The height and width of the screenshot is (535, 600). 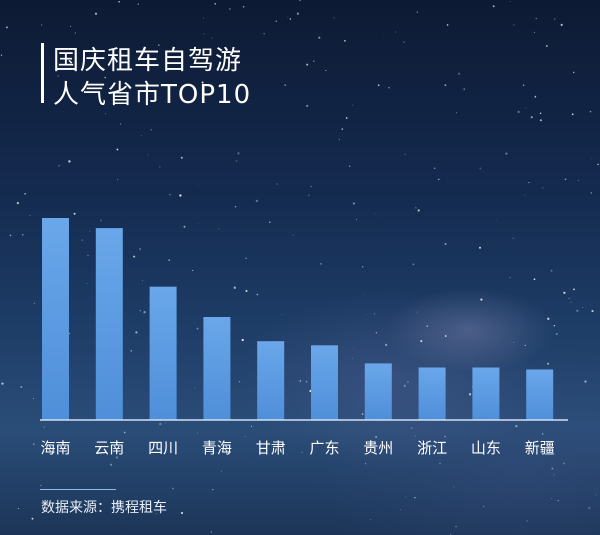 What do you see at coordinates (148, 61) in the screenshot?
I see `chart-title-line-1: 国庆租车自驾游` at bounding box center [148, 61].